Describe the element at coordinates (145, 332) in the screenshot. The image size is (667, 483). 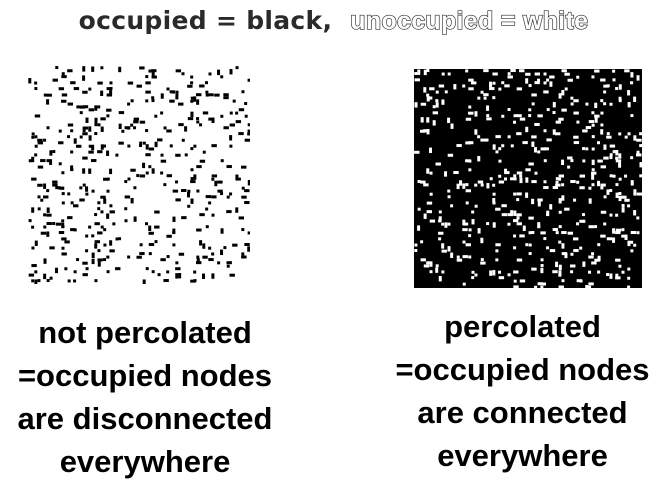
I see `caption-line: not percolated` at that location.